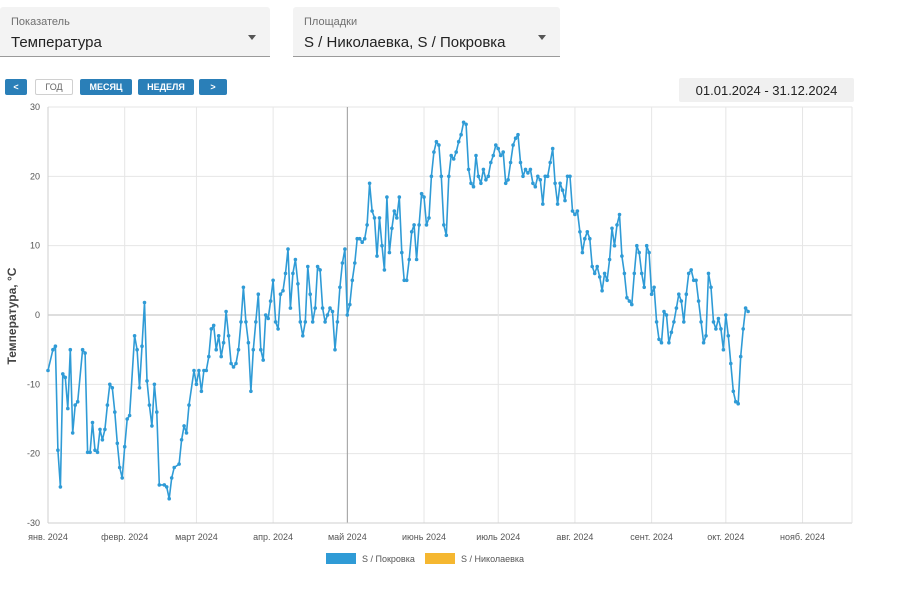 The height and width of the screenshot is (600, 900). What do you see at coordinates (35, 176) in the screenshot?
I see `y-tick-label: 20` at bounding box center [35, 176].